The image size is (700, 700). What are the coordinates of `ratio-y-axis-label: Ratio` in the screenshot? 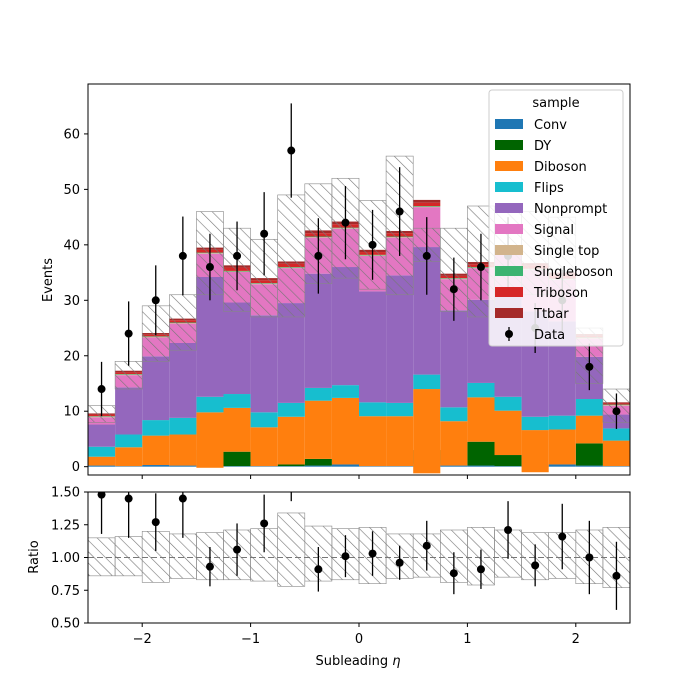 It's located at (34, 556).